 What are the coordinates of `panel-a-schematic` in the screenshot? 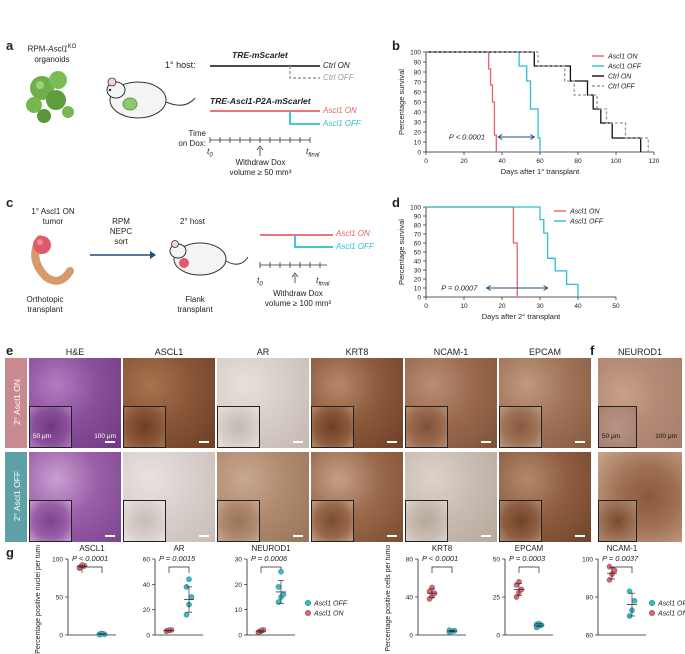 It's located at (264, 110).